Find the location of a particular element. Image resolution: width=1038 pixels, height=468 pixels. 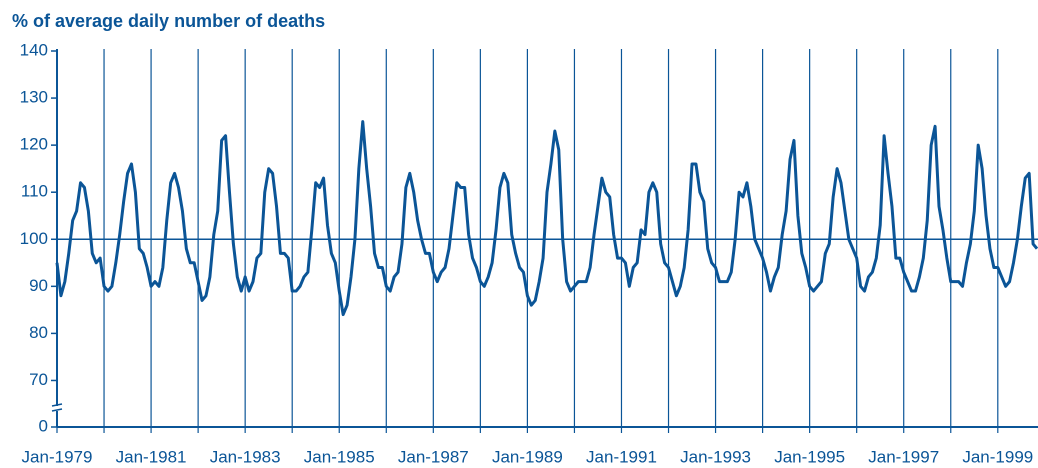

chart-title: % of average daily number of deaths is located at coordinates (168, 21).